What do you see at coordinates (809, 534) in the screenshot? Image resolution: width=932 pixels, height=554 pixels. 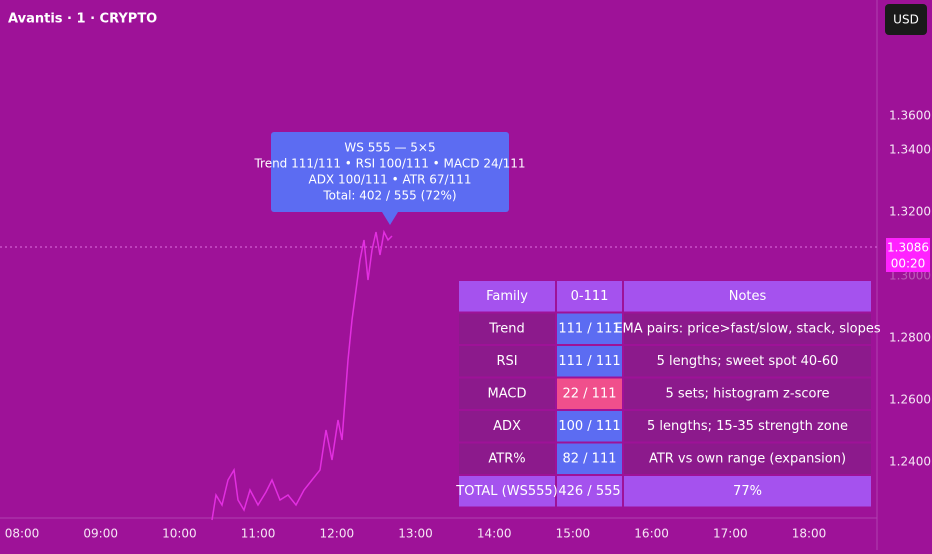 I see `time-label: 18:00` at bounding box center [809, 534].